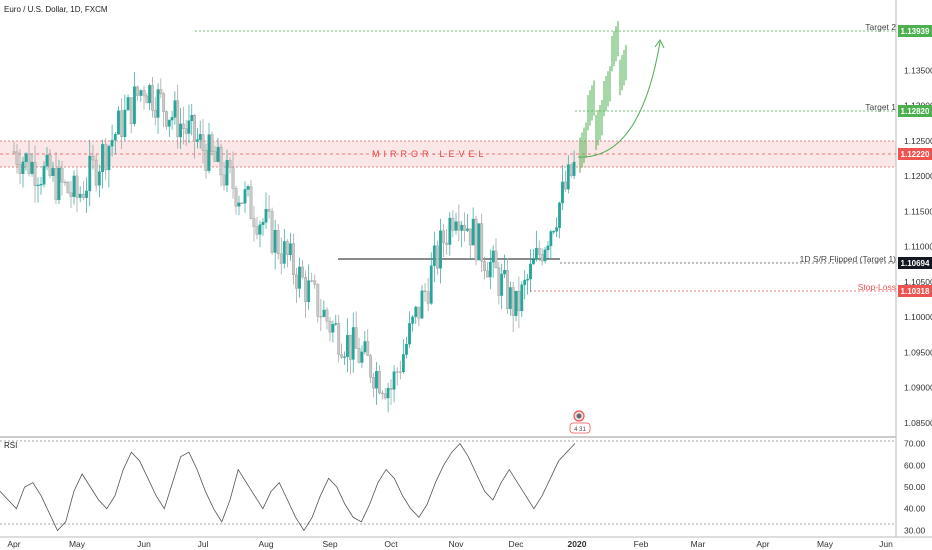 This screenshot has height=550, width=932. What do you see at coordinates (698, 544) in the screenshot?
I see `time-tick-label: Mar` at bounding box center [698, 544].